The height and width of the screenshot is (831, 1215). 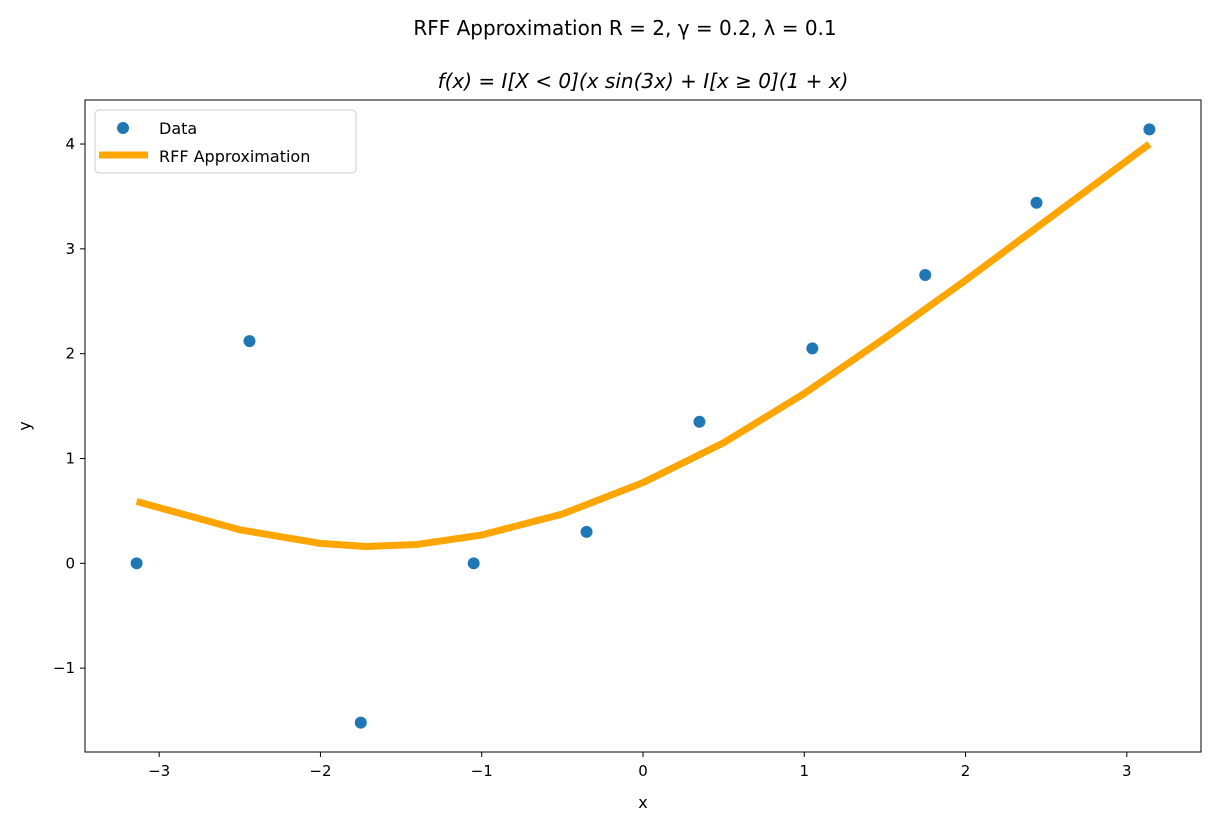 I want to click on y-tick-label: 1, so click(x=70, y=458).